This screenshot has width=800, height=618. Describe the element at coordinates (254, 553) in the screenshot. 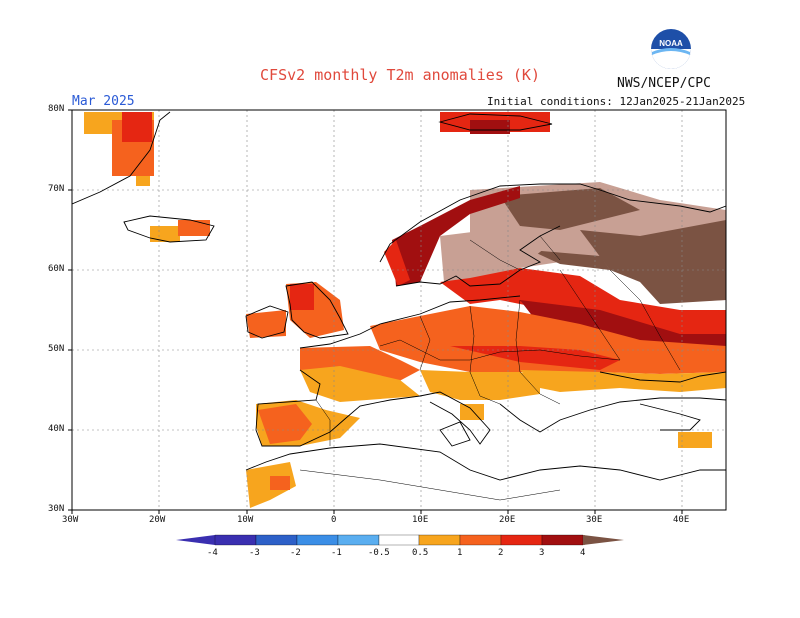

I see `colorbar-label: -3` at that location.